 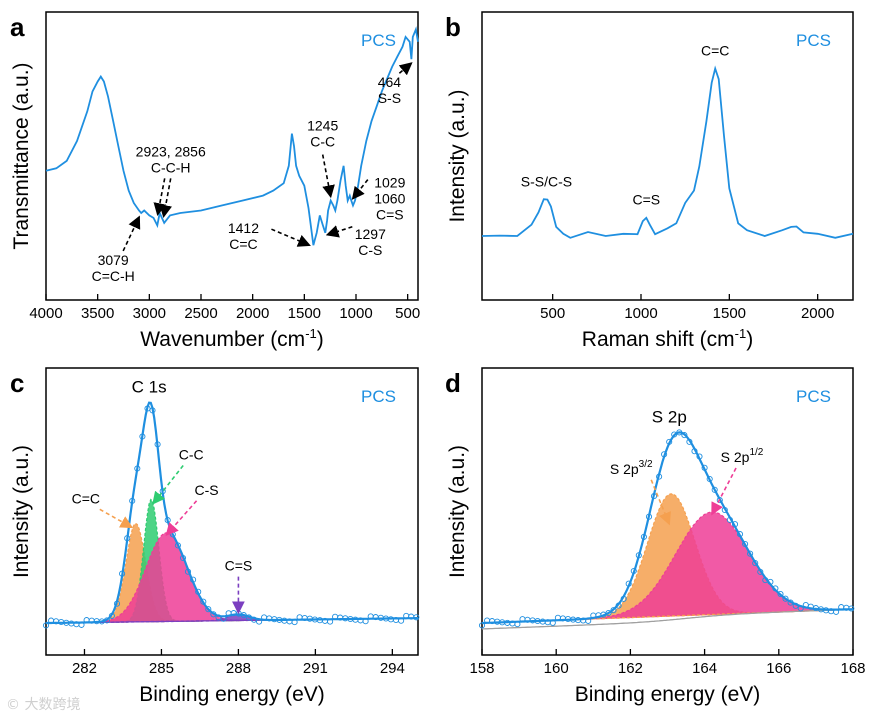 I want to click on ftir-annotation-4-line: 1297, so click(x=370, y=234).